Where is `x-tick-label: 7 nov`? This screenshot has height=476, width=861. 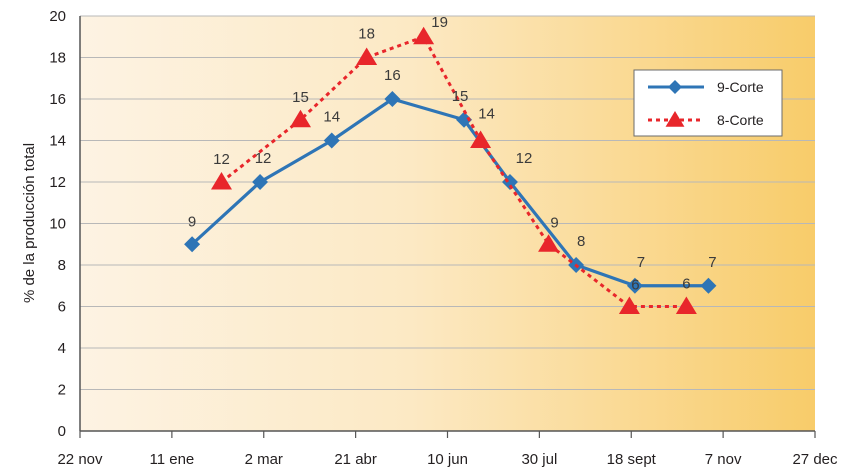 x-tick-label: 7 nov is located at coordinates (723, 459).